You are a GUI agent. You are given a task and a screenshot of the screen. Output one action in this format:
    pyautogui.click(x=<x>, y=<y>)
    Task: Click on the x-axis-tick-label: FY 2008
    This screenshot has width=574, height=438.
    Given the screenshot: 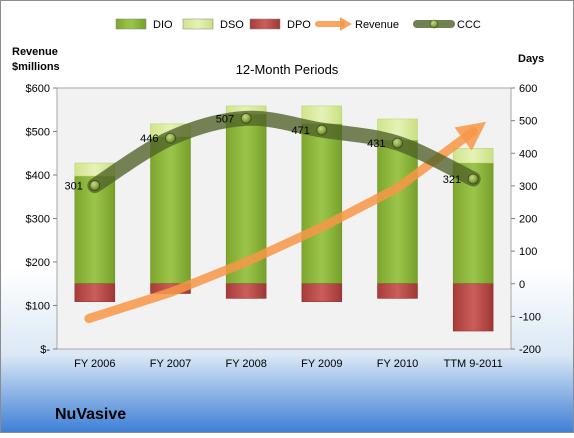 What is the action you would take?
    pyautogui.click(x=245, y=364)
    